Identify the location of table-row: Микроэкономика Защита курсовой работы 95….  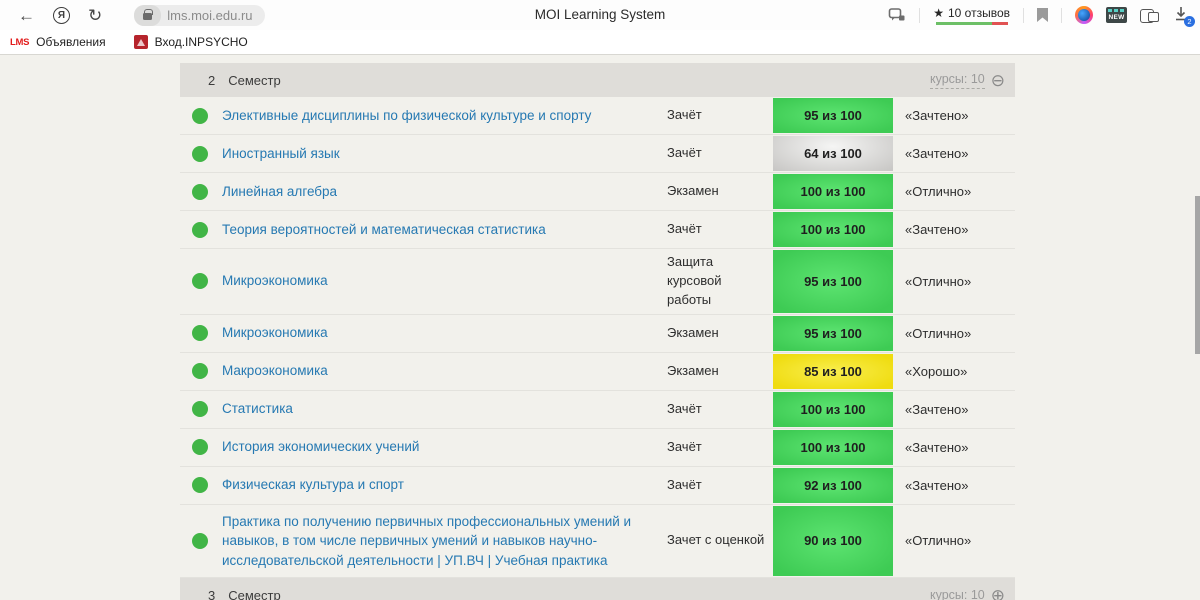
(597, 282).